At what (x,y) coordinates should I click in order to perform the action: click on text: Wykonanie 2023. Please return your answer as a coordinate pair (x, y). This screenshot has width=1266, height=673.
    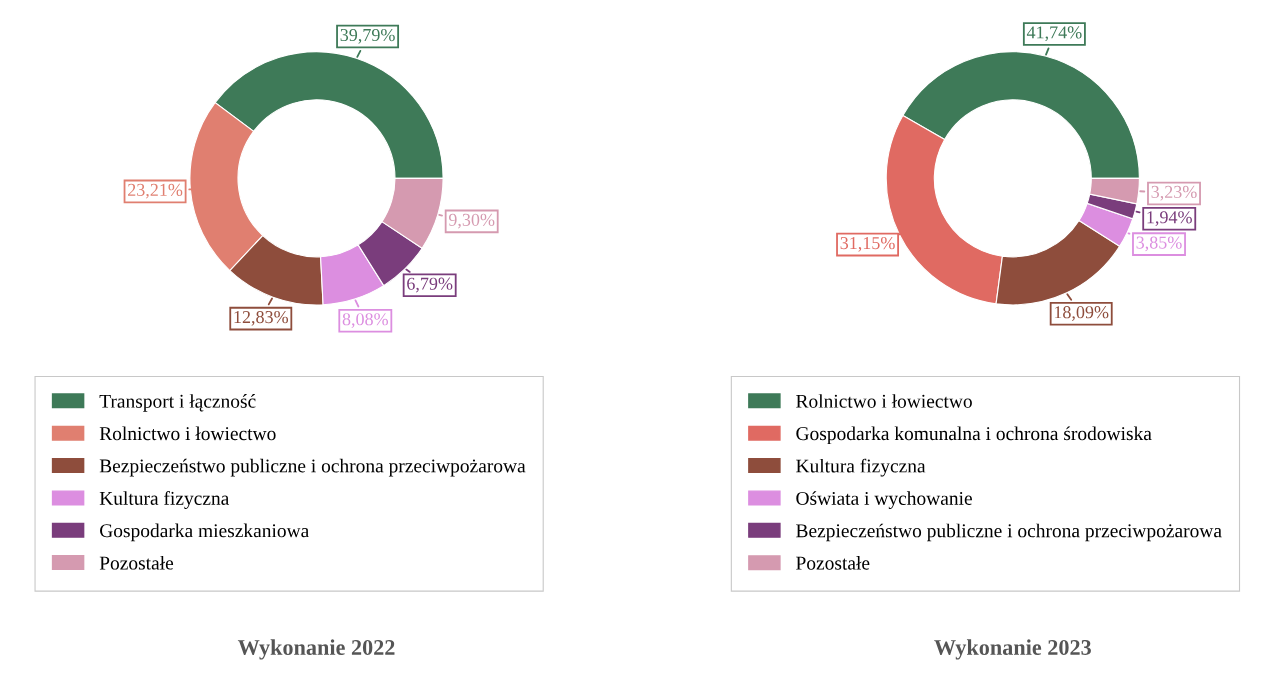
    Looking at the image, I should click on (1012, 649).